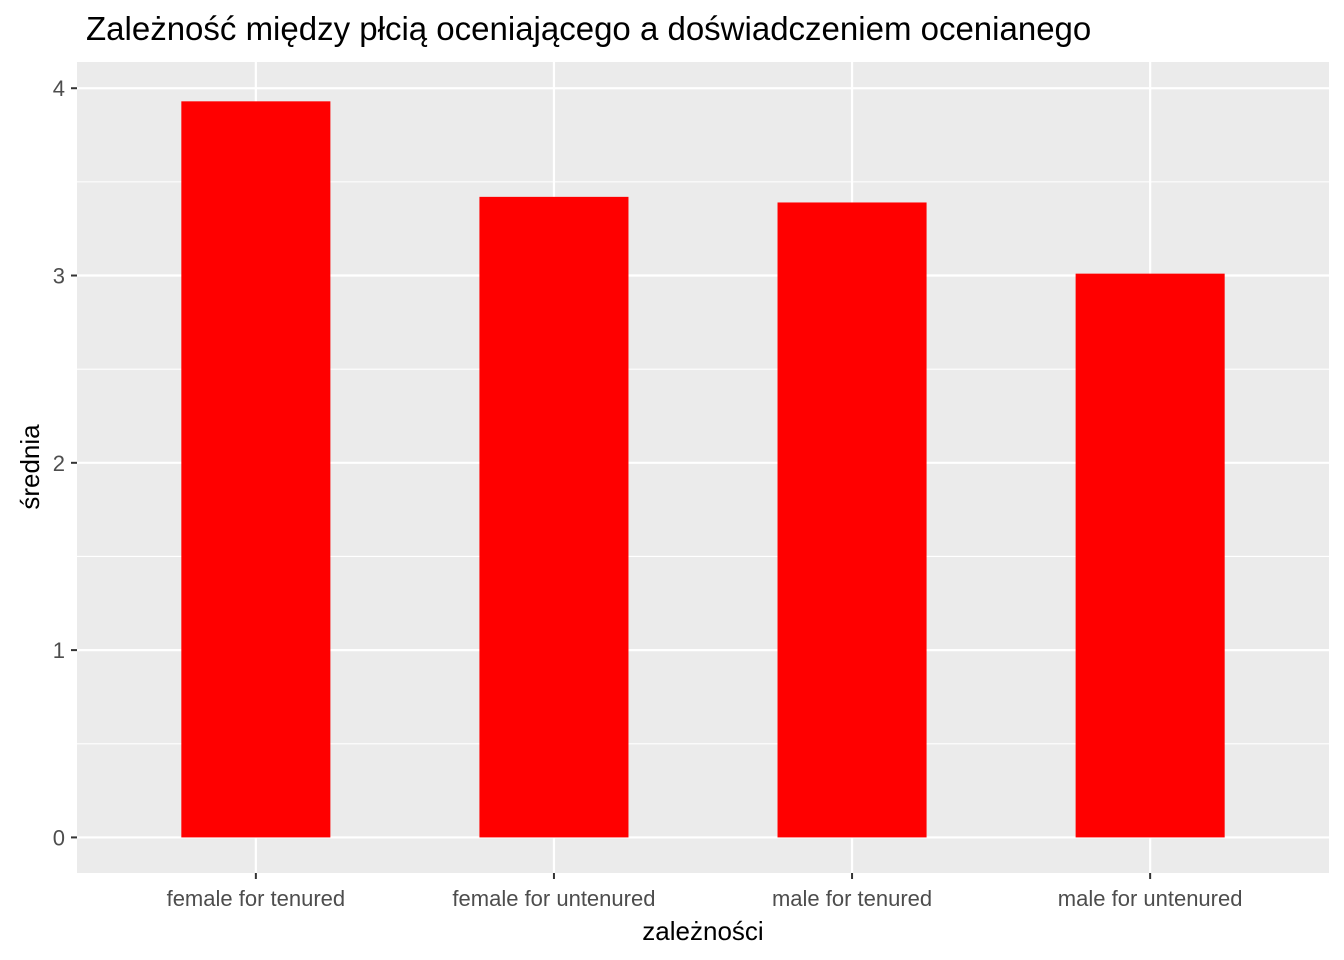  I want to click on y-tick-label: 3, so click(59, 276).